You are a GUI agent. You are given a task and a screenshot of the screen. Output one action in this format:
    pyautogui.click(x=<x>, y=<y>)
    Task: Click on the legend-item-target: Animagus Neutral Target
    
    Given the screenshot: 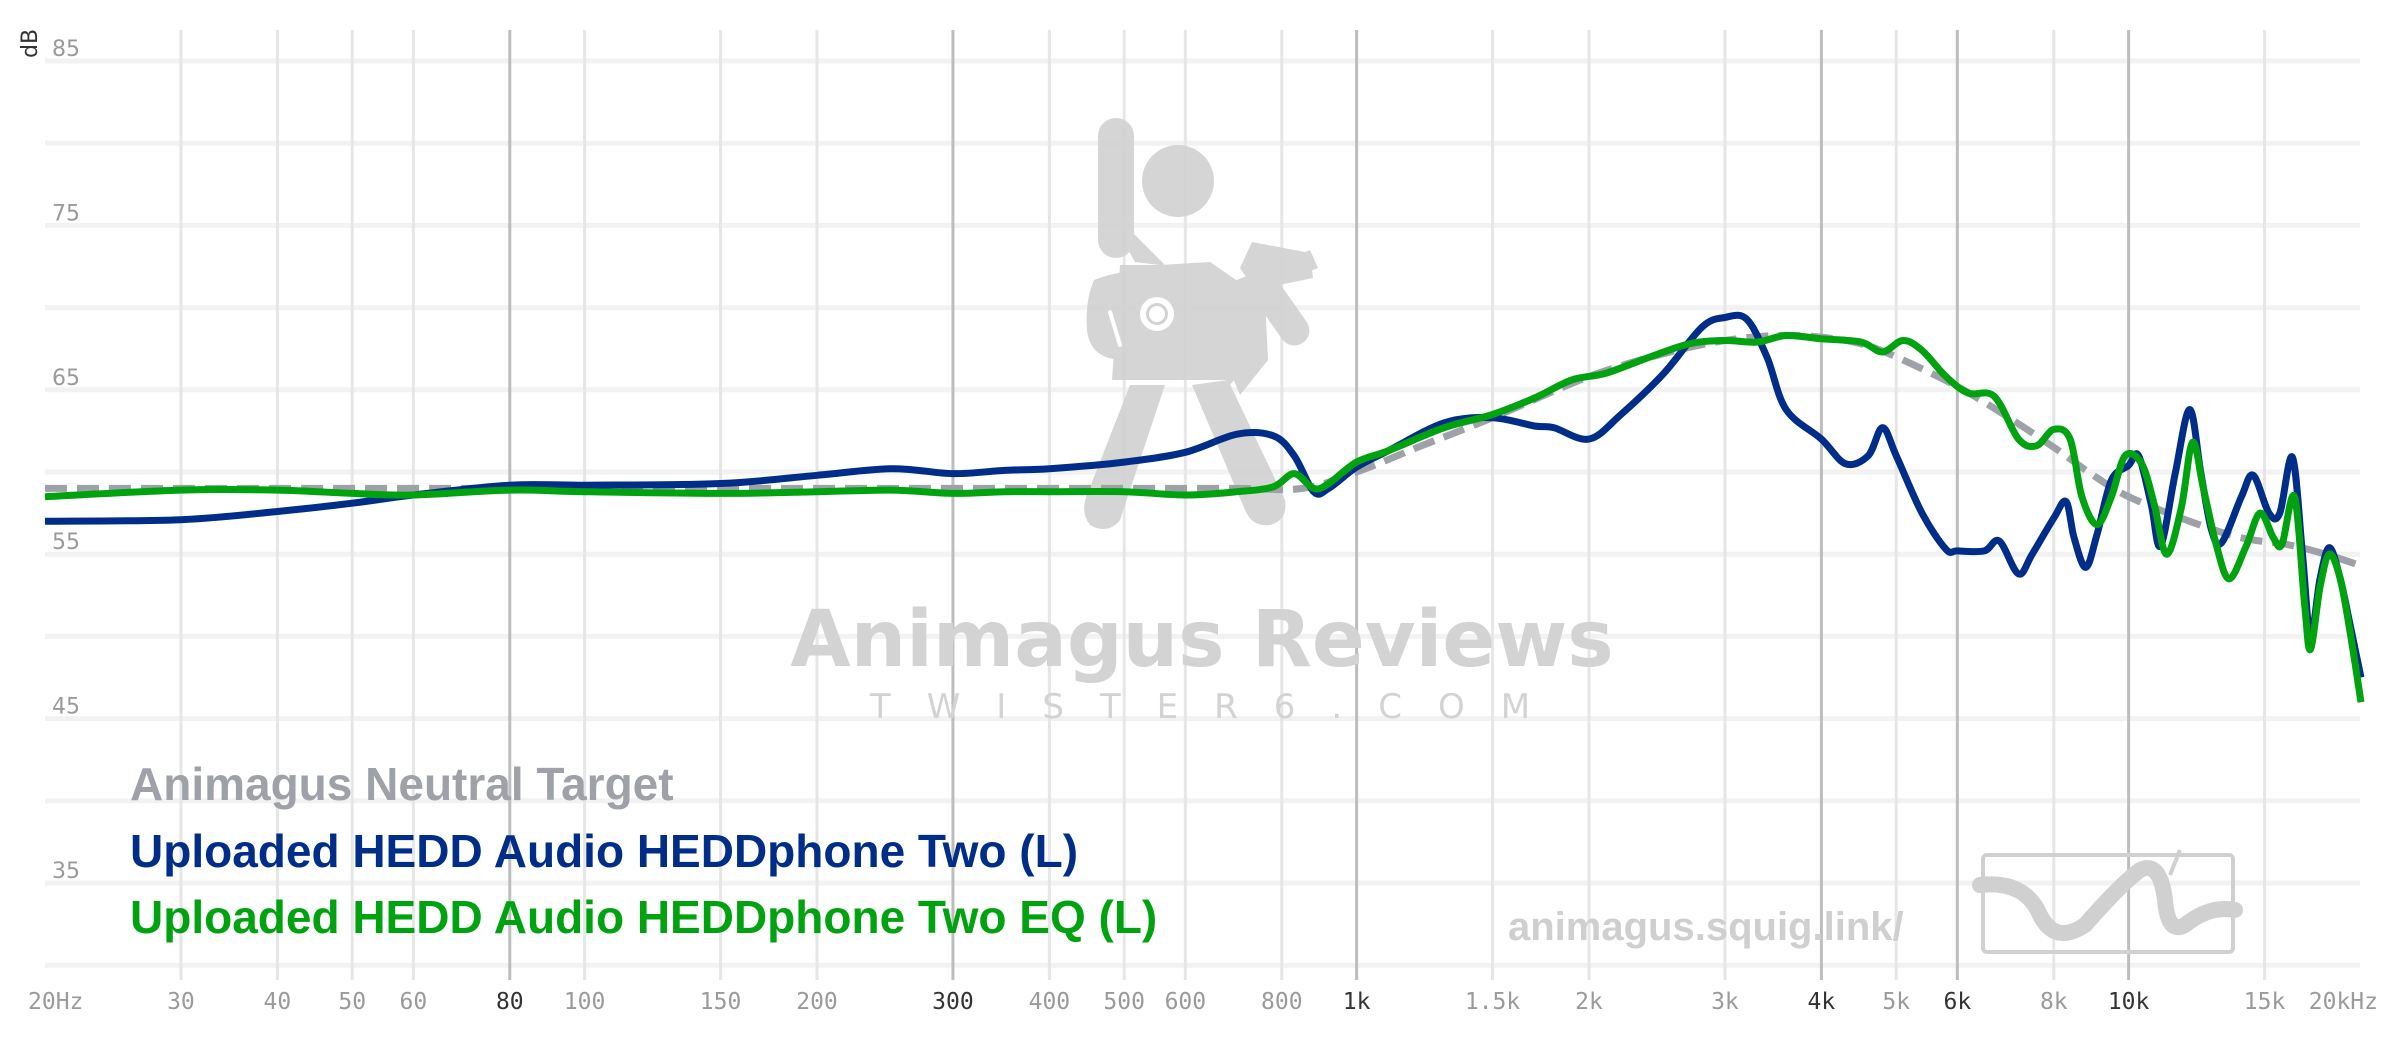 What is the action you would take?
    pyautogui.click(x=402, y=784)
    